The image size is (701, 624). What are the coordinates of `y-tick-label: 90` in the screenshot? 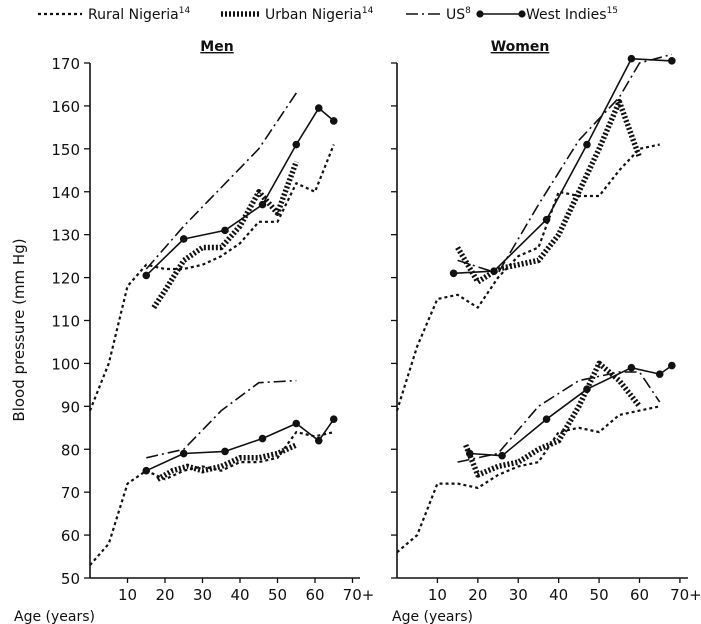 It's located at (70, 407).